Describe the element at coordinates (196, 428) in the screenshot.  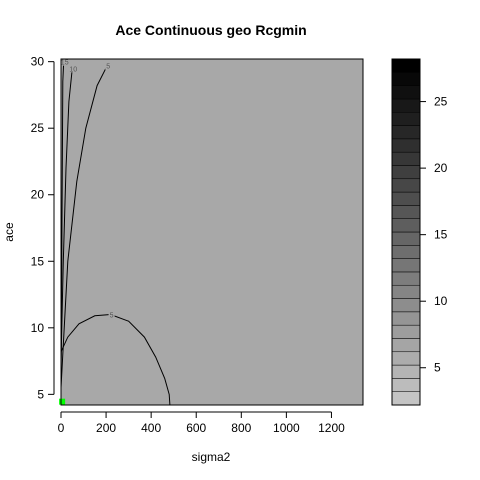
I see `x-tick-label: 600` at that location.